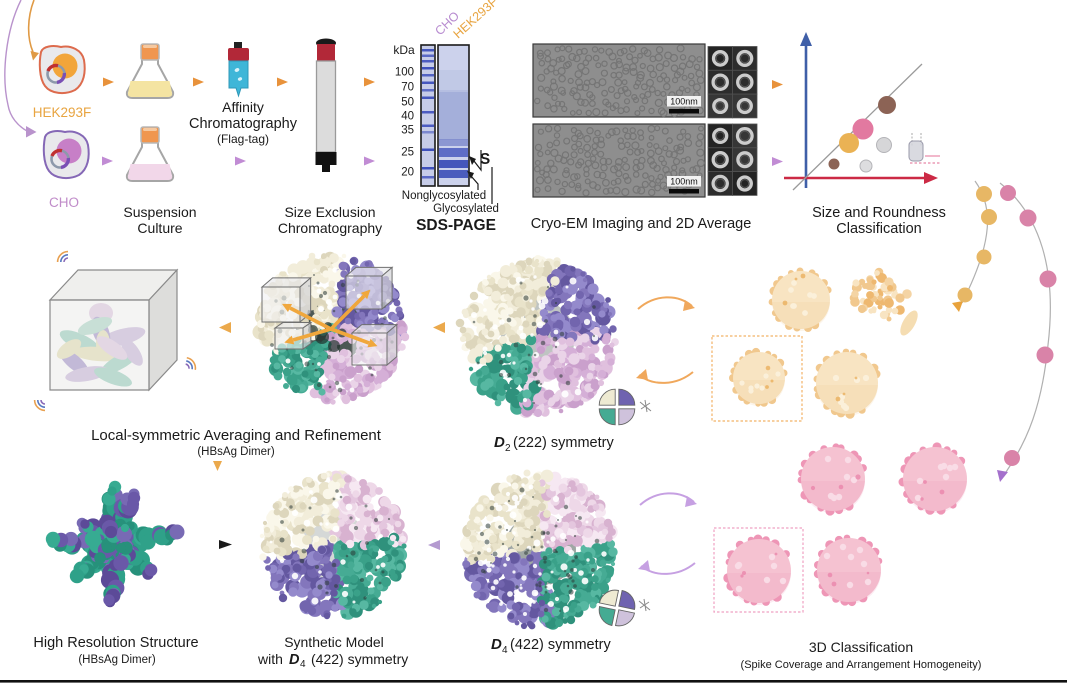  What do you see at coordinates (404, 50) in the screenshot?
I see `svg-text: kDa` at bounding box center [404, 50].